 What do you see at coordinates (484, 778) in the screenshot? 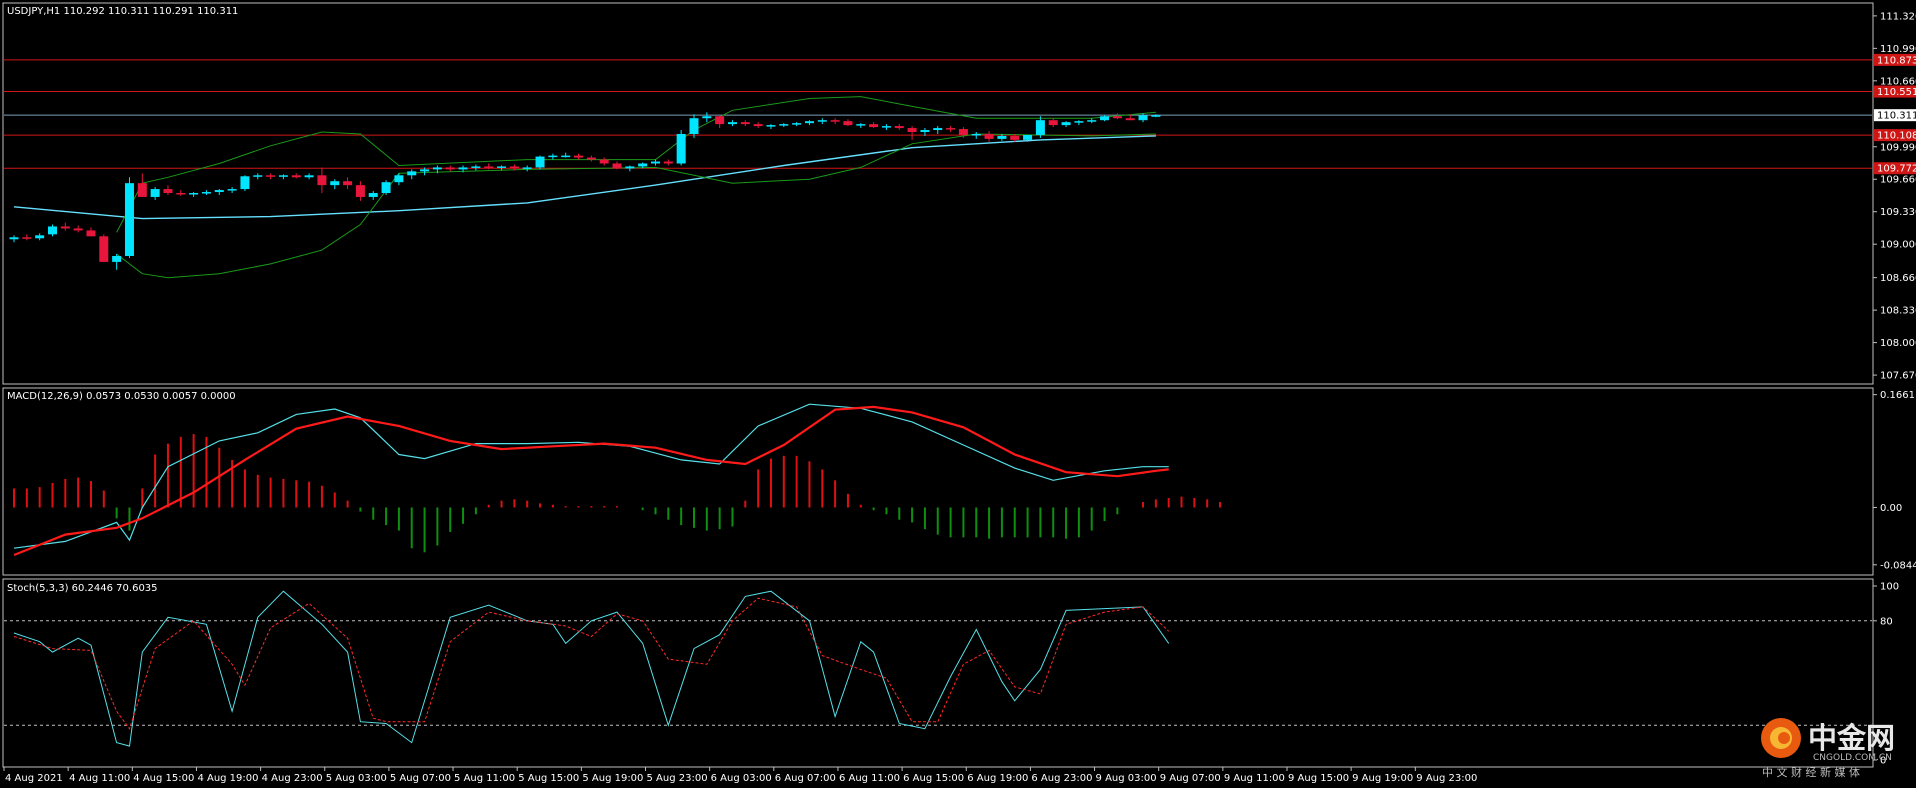
I see `time-axis-label: 5 Aug 11:00` at bounding box center [484, 778].